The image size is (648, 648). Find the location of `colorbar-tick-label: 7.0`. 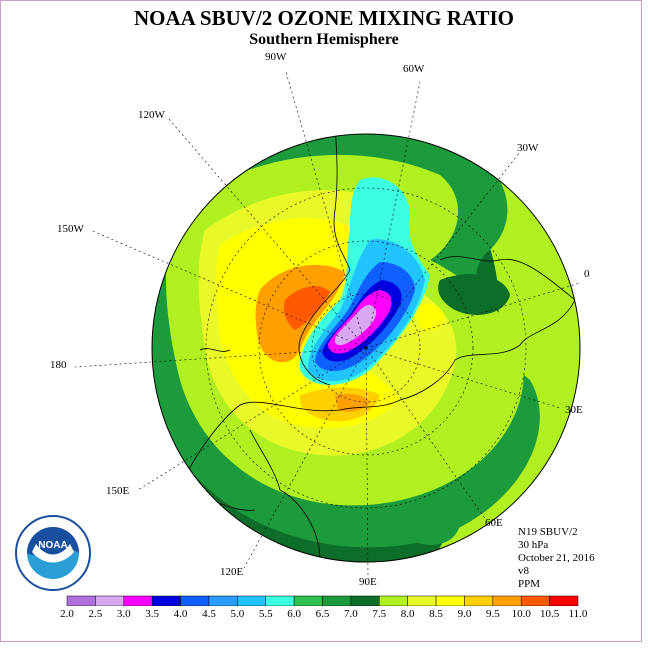

colorbar-tick-label: 7.0 is located at coordinates (351, 614).